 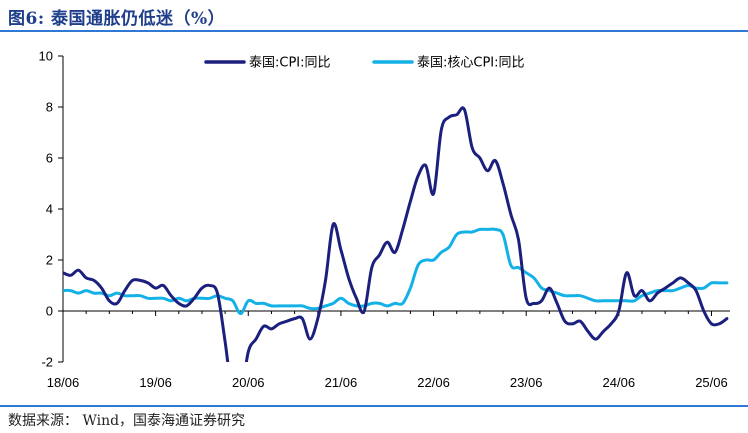 I want to click on y-tick-label: 6, so click(x=49, y=158).